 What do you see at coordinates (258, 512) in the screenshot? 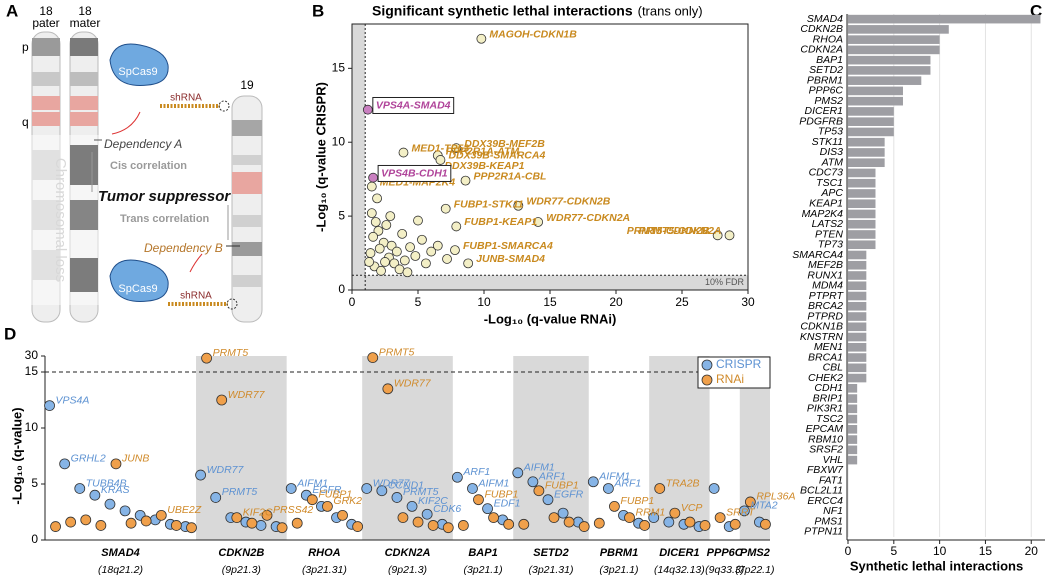
I see `point-label: KIF2C` at bounding box center [258, 512].